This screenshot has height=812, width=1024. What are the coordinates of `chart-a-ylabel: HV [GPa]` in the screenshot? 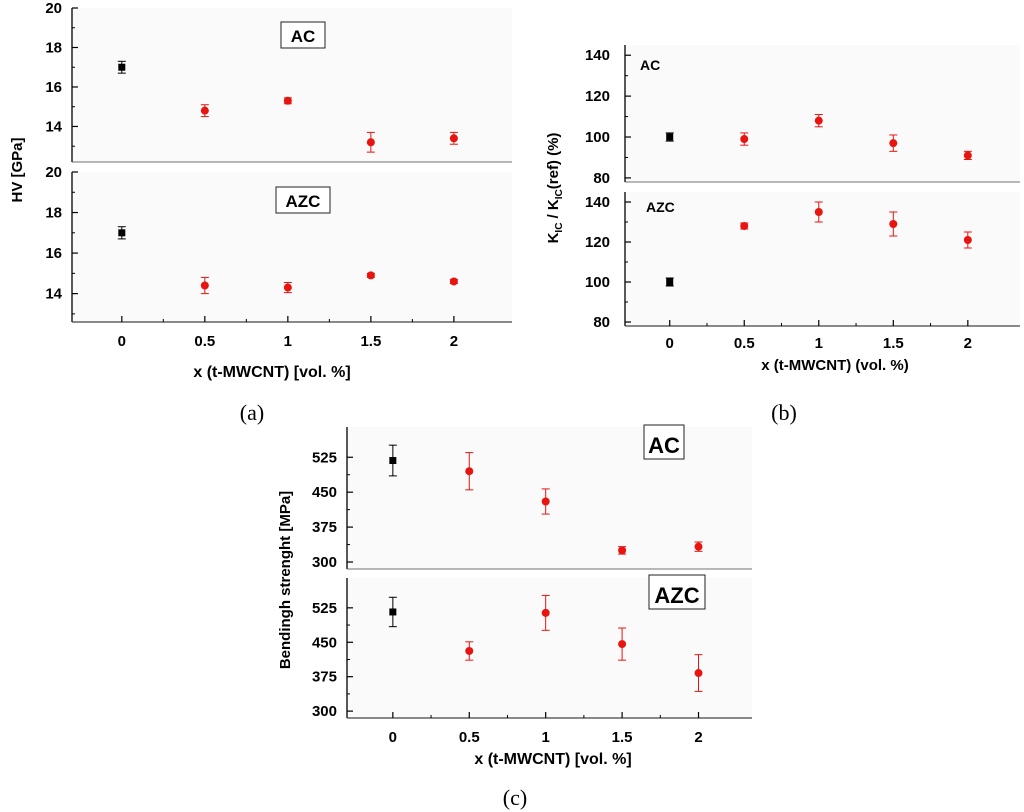 It's located at (17, 169).